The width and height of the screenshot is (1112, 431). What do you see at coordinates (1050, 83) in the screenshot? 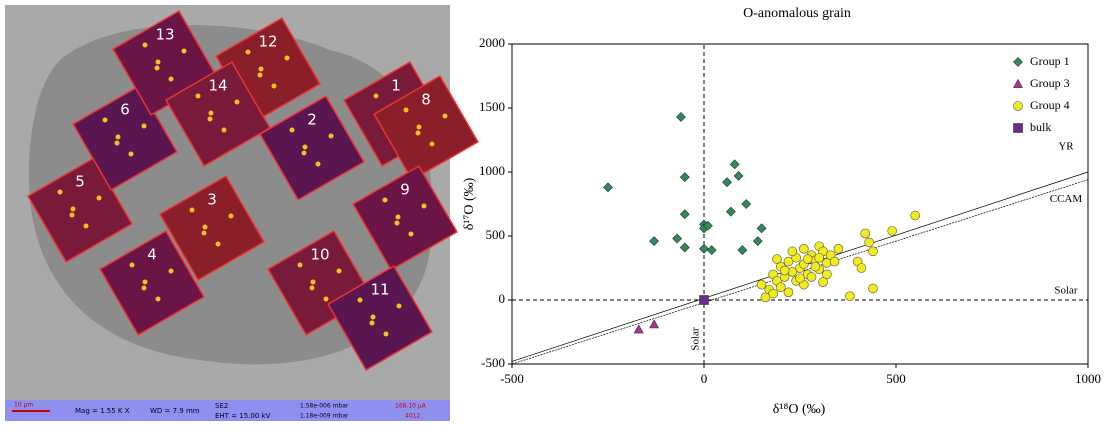
I see `legend-label: Group 3` at bounding box center [1050, 83].